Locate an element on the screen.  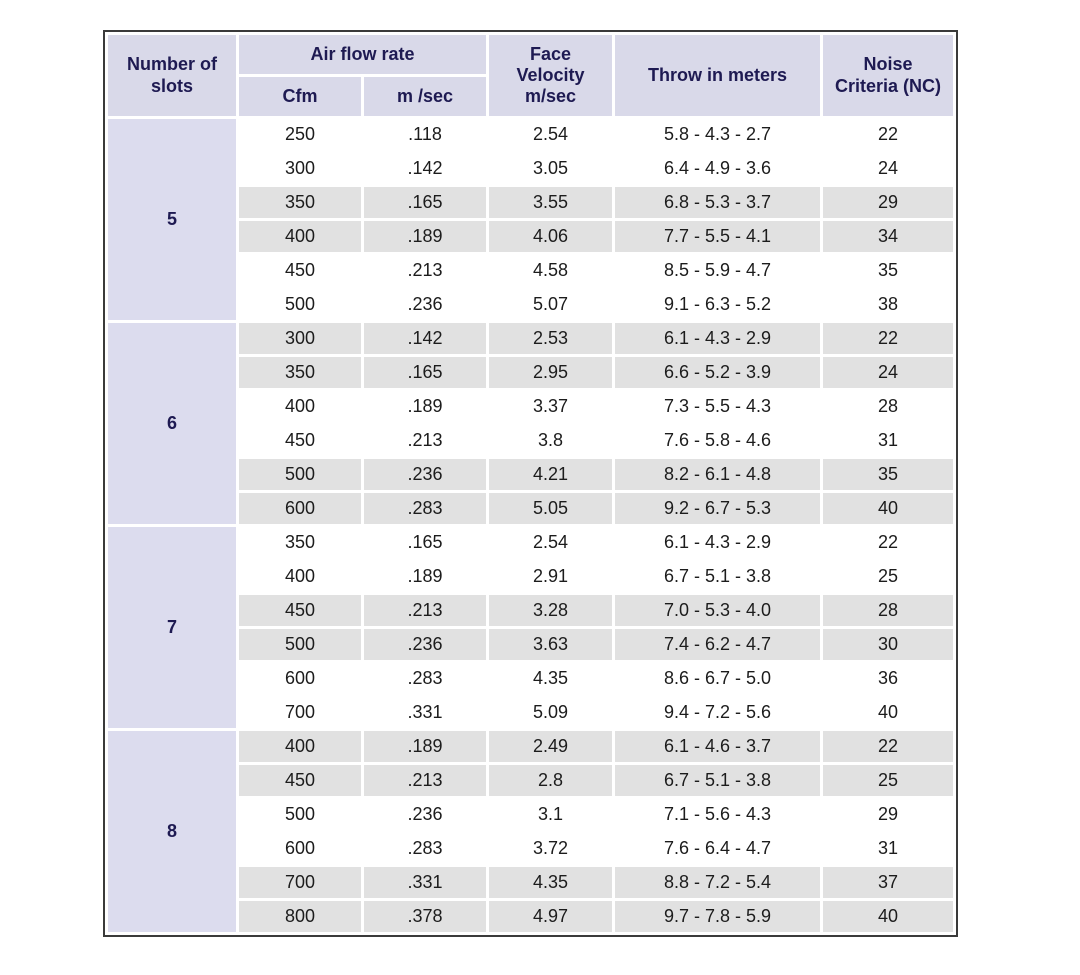
table-row: 500.236 3.1 7.1 - 5.6 - 4.3 29 is located at coordinates (530, 814).